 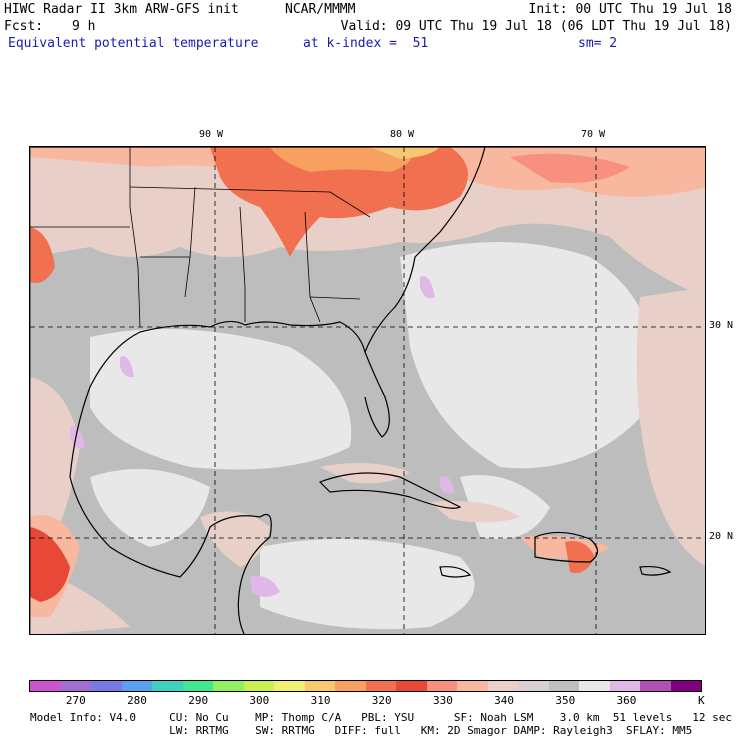 What do you see at coordinates (630, 9) in the screenshot?
I see `init-time: Init: 00 UTC Thu 19 Jul 18` at bounding box center [630, 9].